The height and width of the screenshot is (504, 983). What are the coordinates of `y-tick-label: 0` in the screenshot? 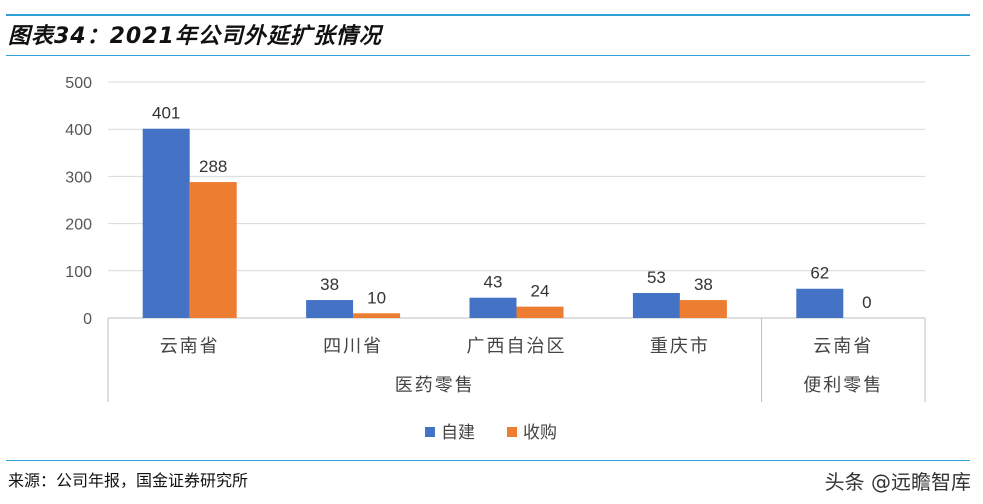 It's located at (87, 319).